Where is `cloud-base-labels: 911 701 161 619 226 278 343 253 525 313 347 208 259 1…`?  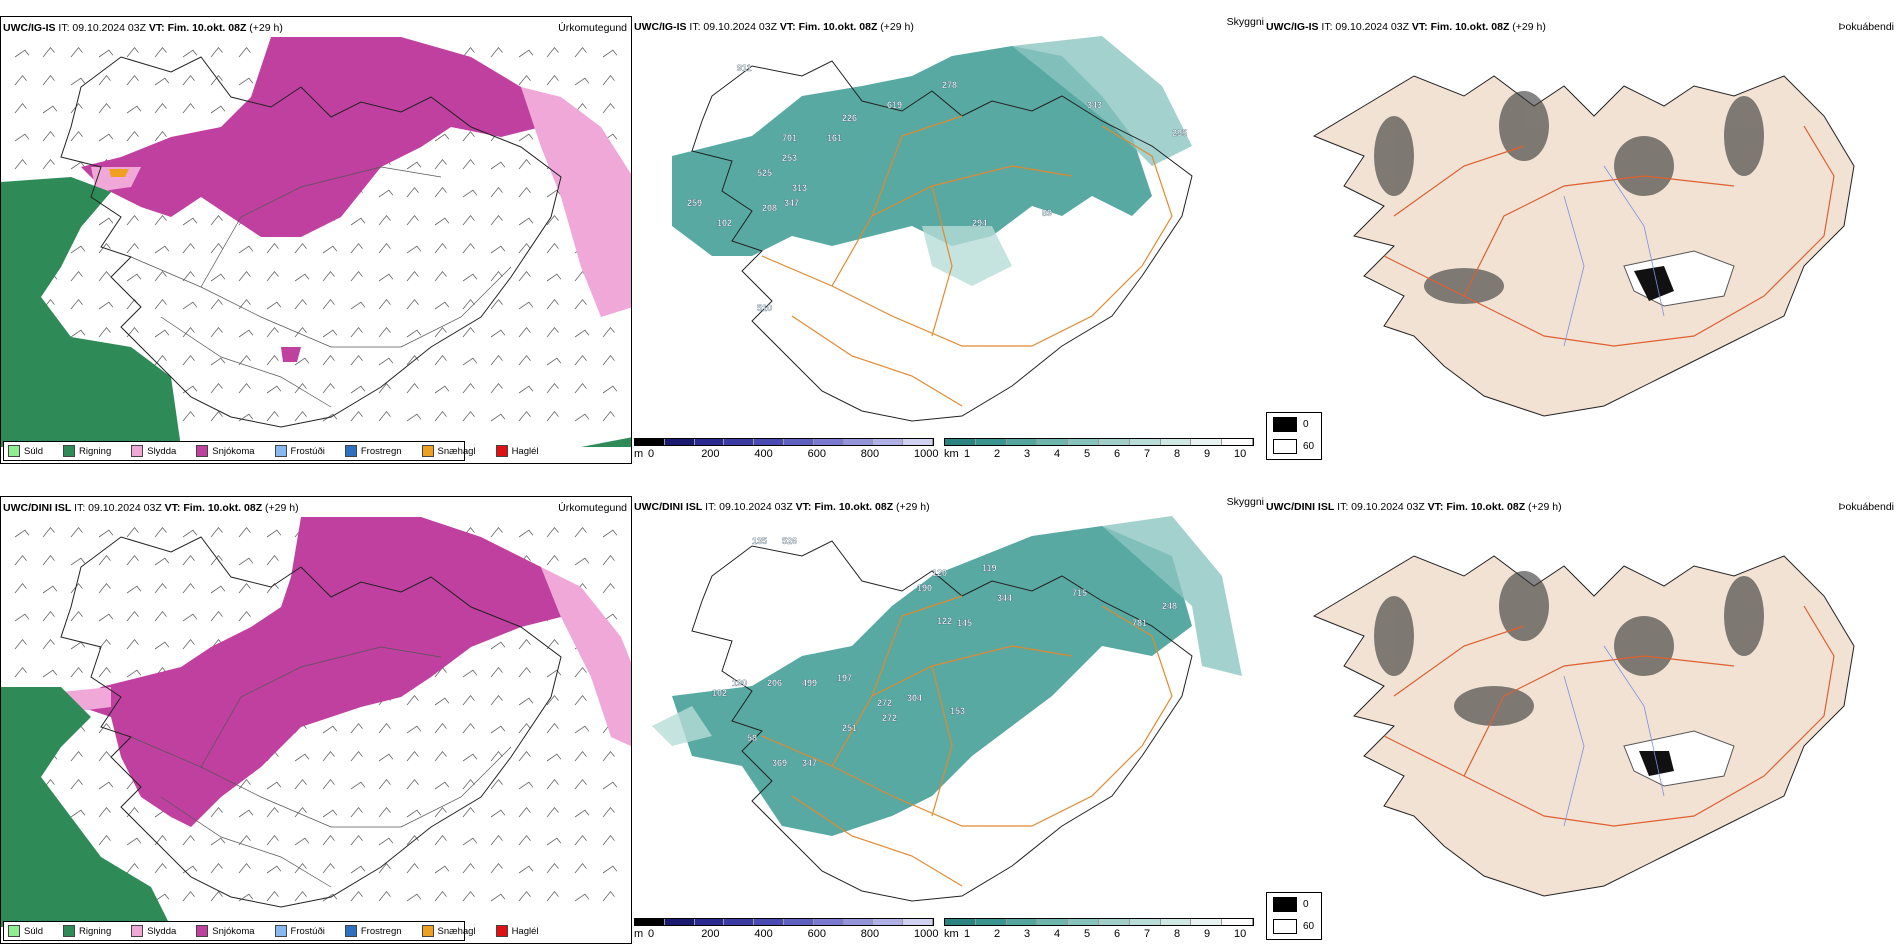
cloud-base-labels: 911 701 161 619 226 278 343 253 525 313 347 208 259 1… is located at coordinates (937, 188).